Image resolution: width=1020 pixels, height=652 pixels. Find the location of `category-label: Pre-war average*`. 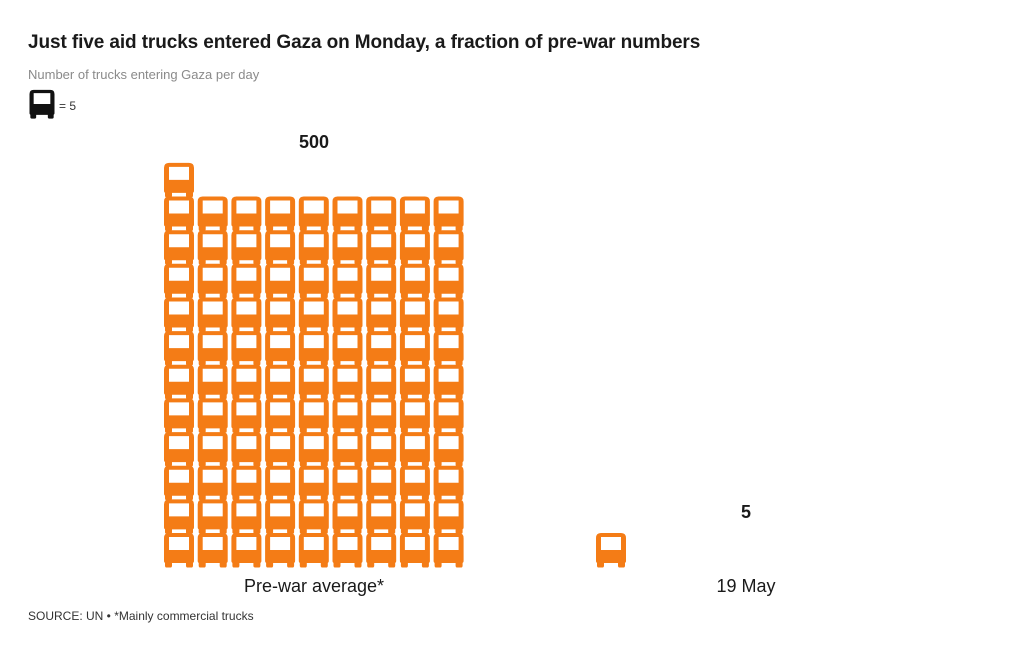

category-label: Pre-war average* is located at coordinates (314, 586).